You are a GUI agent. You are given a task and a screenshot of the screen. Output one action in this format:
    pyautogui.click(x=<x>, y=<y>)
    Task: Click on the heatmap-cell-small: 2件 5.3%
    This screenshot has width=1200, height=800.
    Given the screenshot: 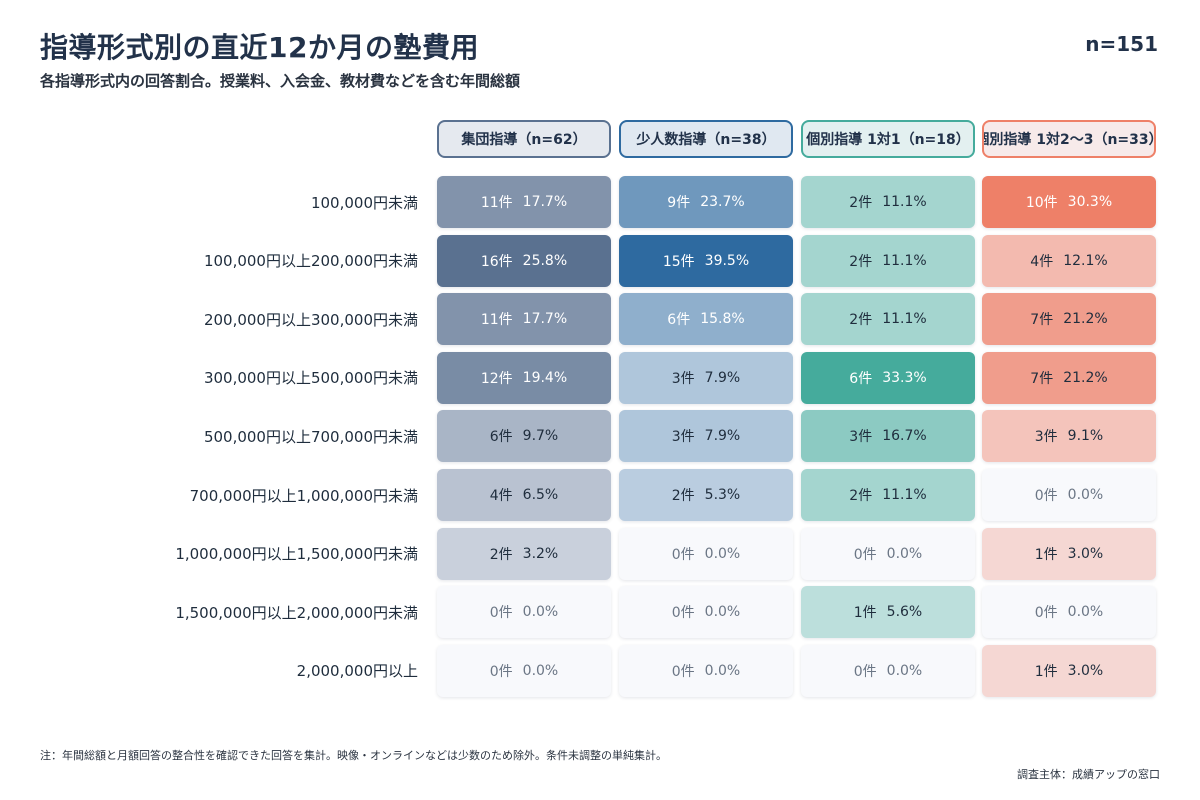 What is the action you would take?
    pyautogui.click(x=706, y=495)
    